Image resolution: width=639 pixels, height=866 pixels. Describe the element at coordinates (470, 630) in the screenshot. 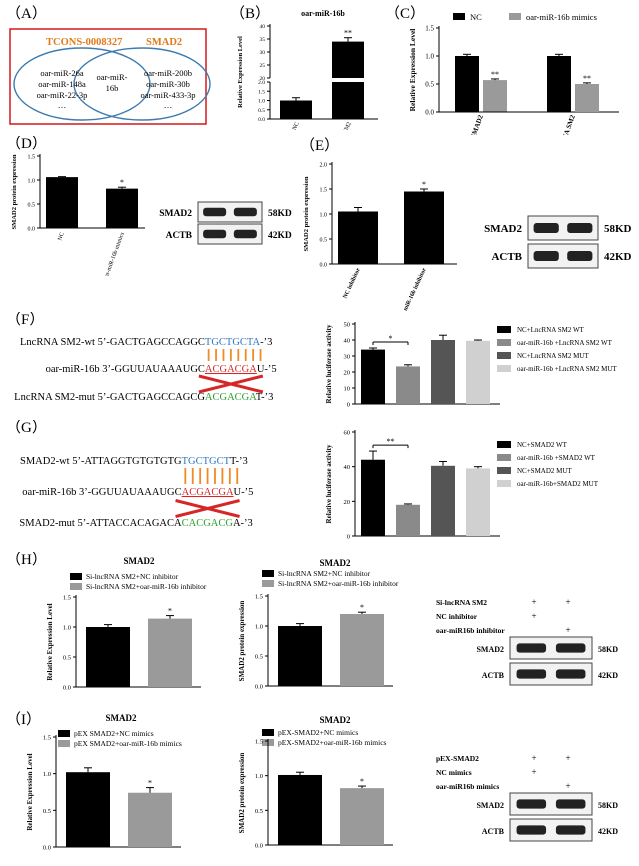

I see `condition-label: oar-miR16b inhibitor` at that location.